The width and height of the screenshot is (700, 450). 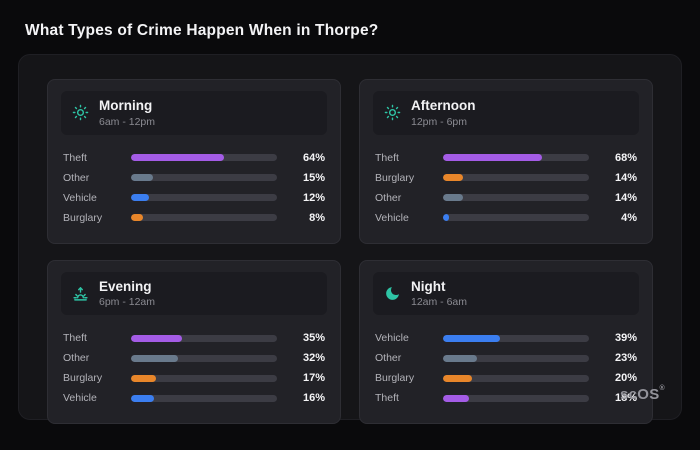 I want to click on bar-row: Other 14%, so click(x=506, y=198).